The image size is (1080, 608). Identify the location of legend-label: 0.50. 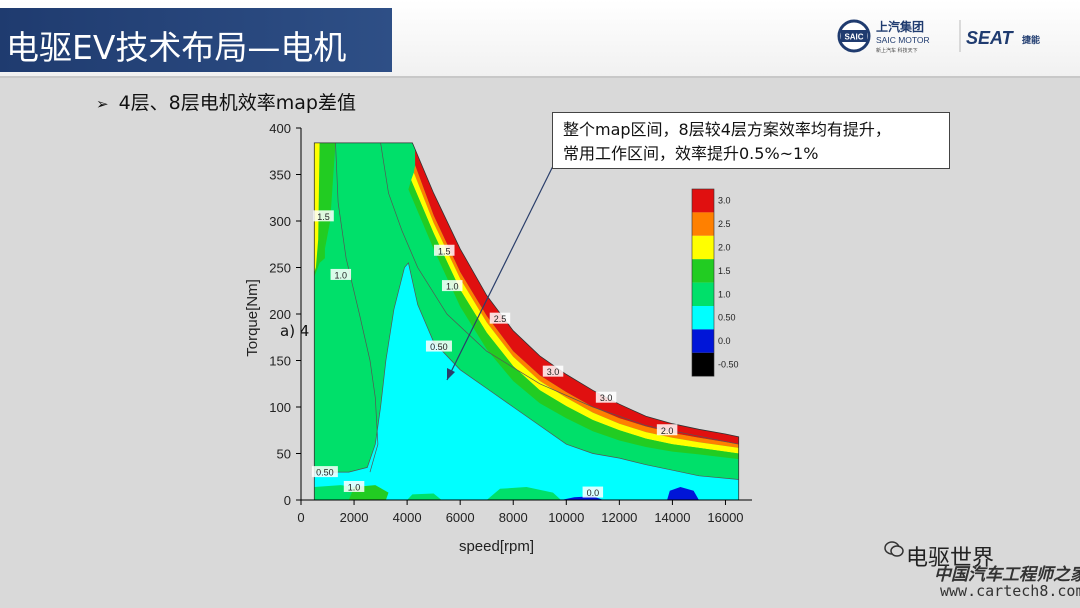
(727, 318).